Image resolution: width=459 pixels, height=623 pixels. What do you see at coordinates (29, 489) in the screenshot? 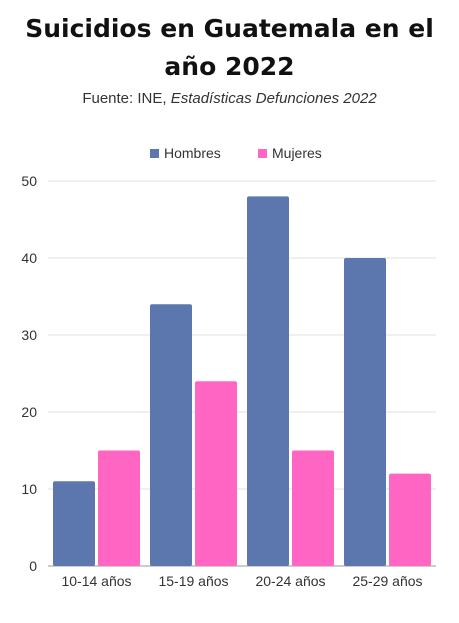
I see `y-tick-label: 10` at bounding box center [29, 489].